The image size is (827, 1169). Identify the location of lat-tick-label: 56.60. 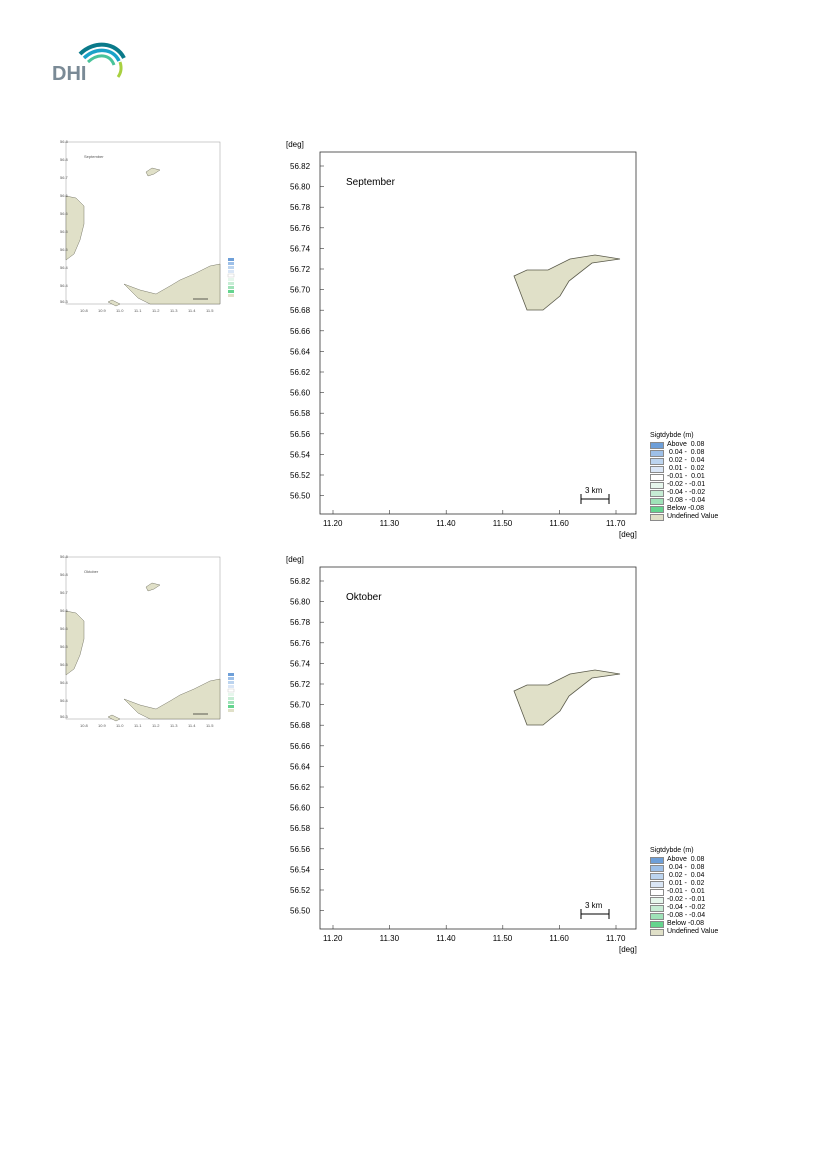
(300, 808).